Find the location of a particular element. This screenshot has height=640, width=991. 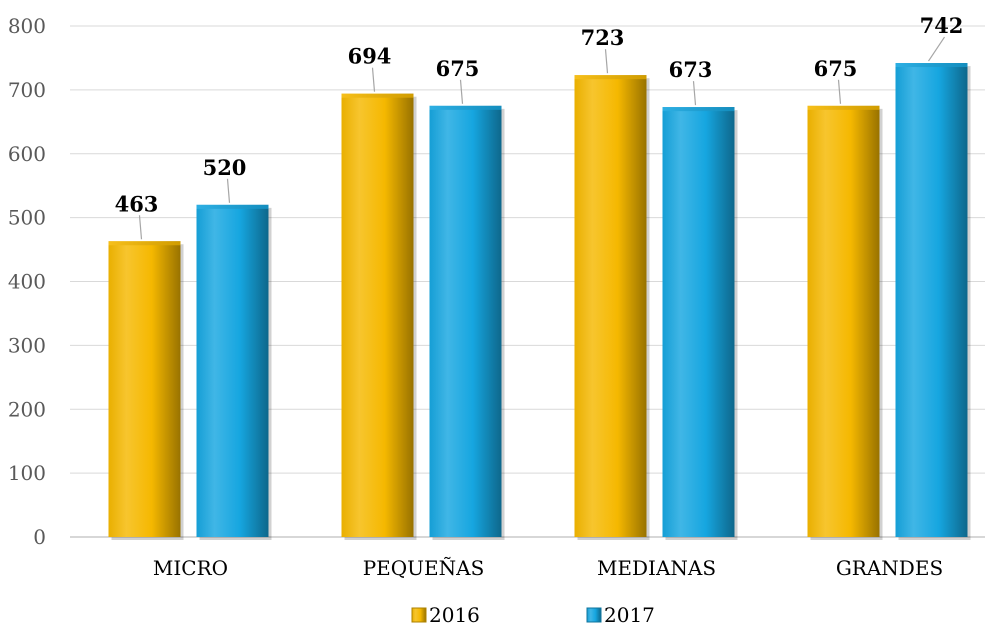

data-label: 673 is located at coordinates (691, 69).